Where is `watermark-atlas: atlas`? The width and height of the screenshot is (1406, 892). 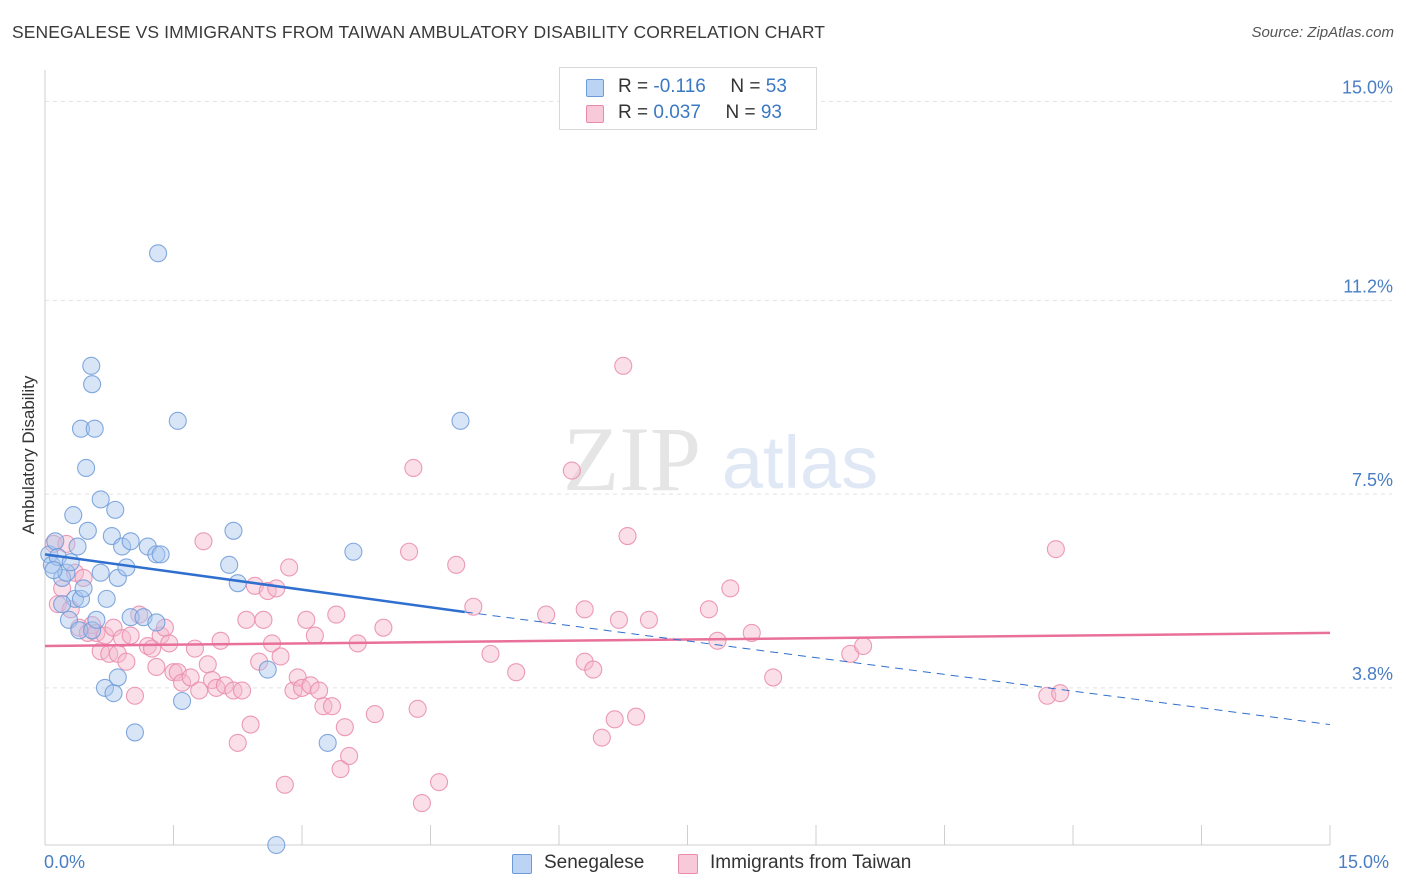 watermark-atlas: atlas is located at coordinates (800, 462).